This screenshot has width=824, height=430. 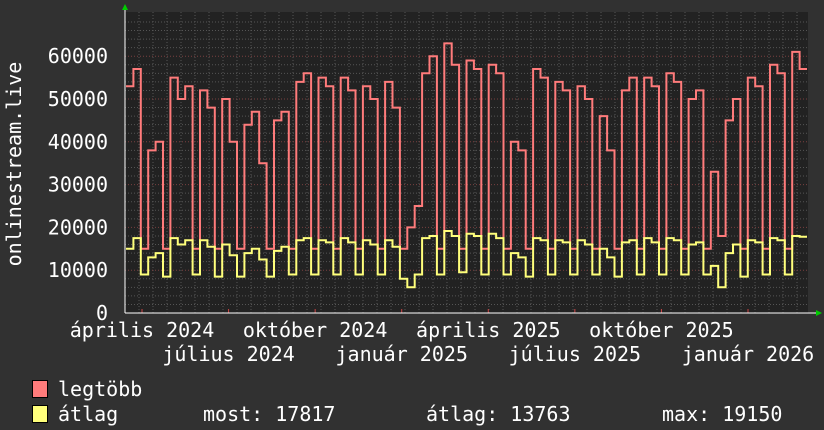 I want to click on y-tick-label: 10000, so click(x=78, y=270).